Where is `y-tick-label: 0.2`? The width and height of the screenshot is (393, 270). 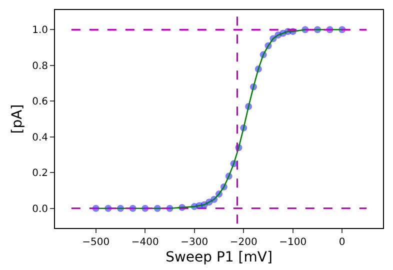 y-tick-label: 0.2 is located at coordinates (40, 174).